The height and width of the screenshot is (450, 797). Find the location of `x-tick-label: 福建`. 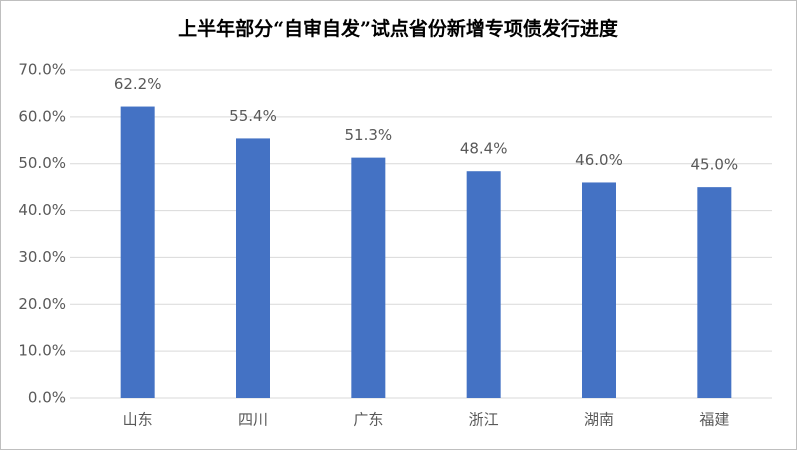

x-tick-label: 福建 is located at coordinates (714, 420).